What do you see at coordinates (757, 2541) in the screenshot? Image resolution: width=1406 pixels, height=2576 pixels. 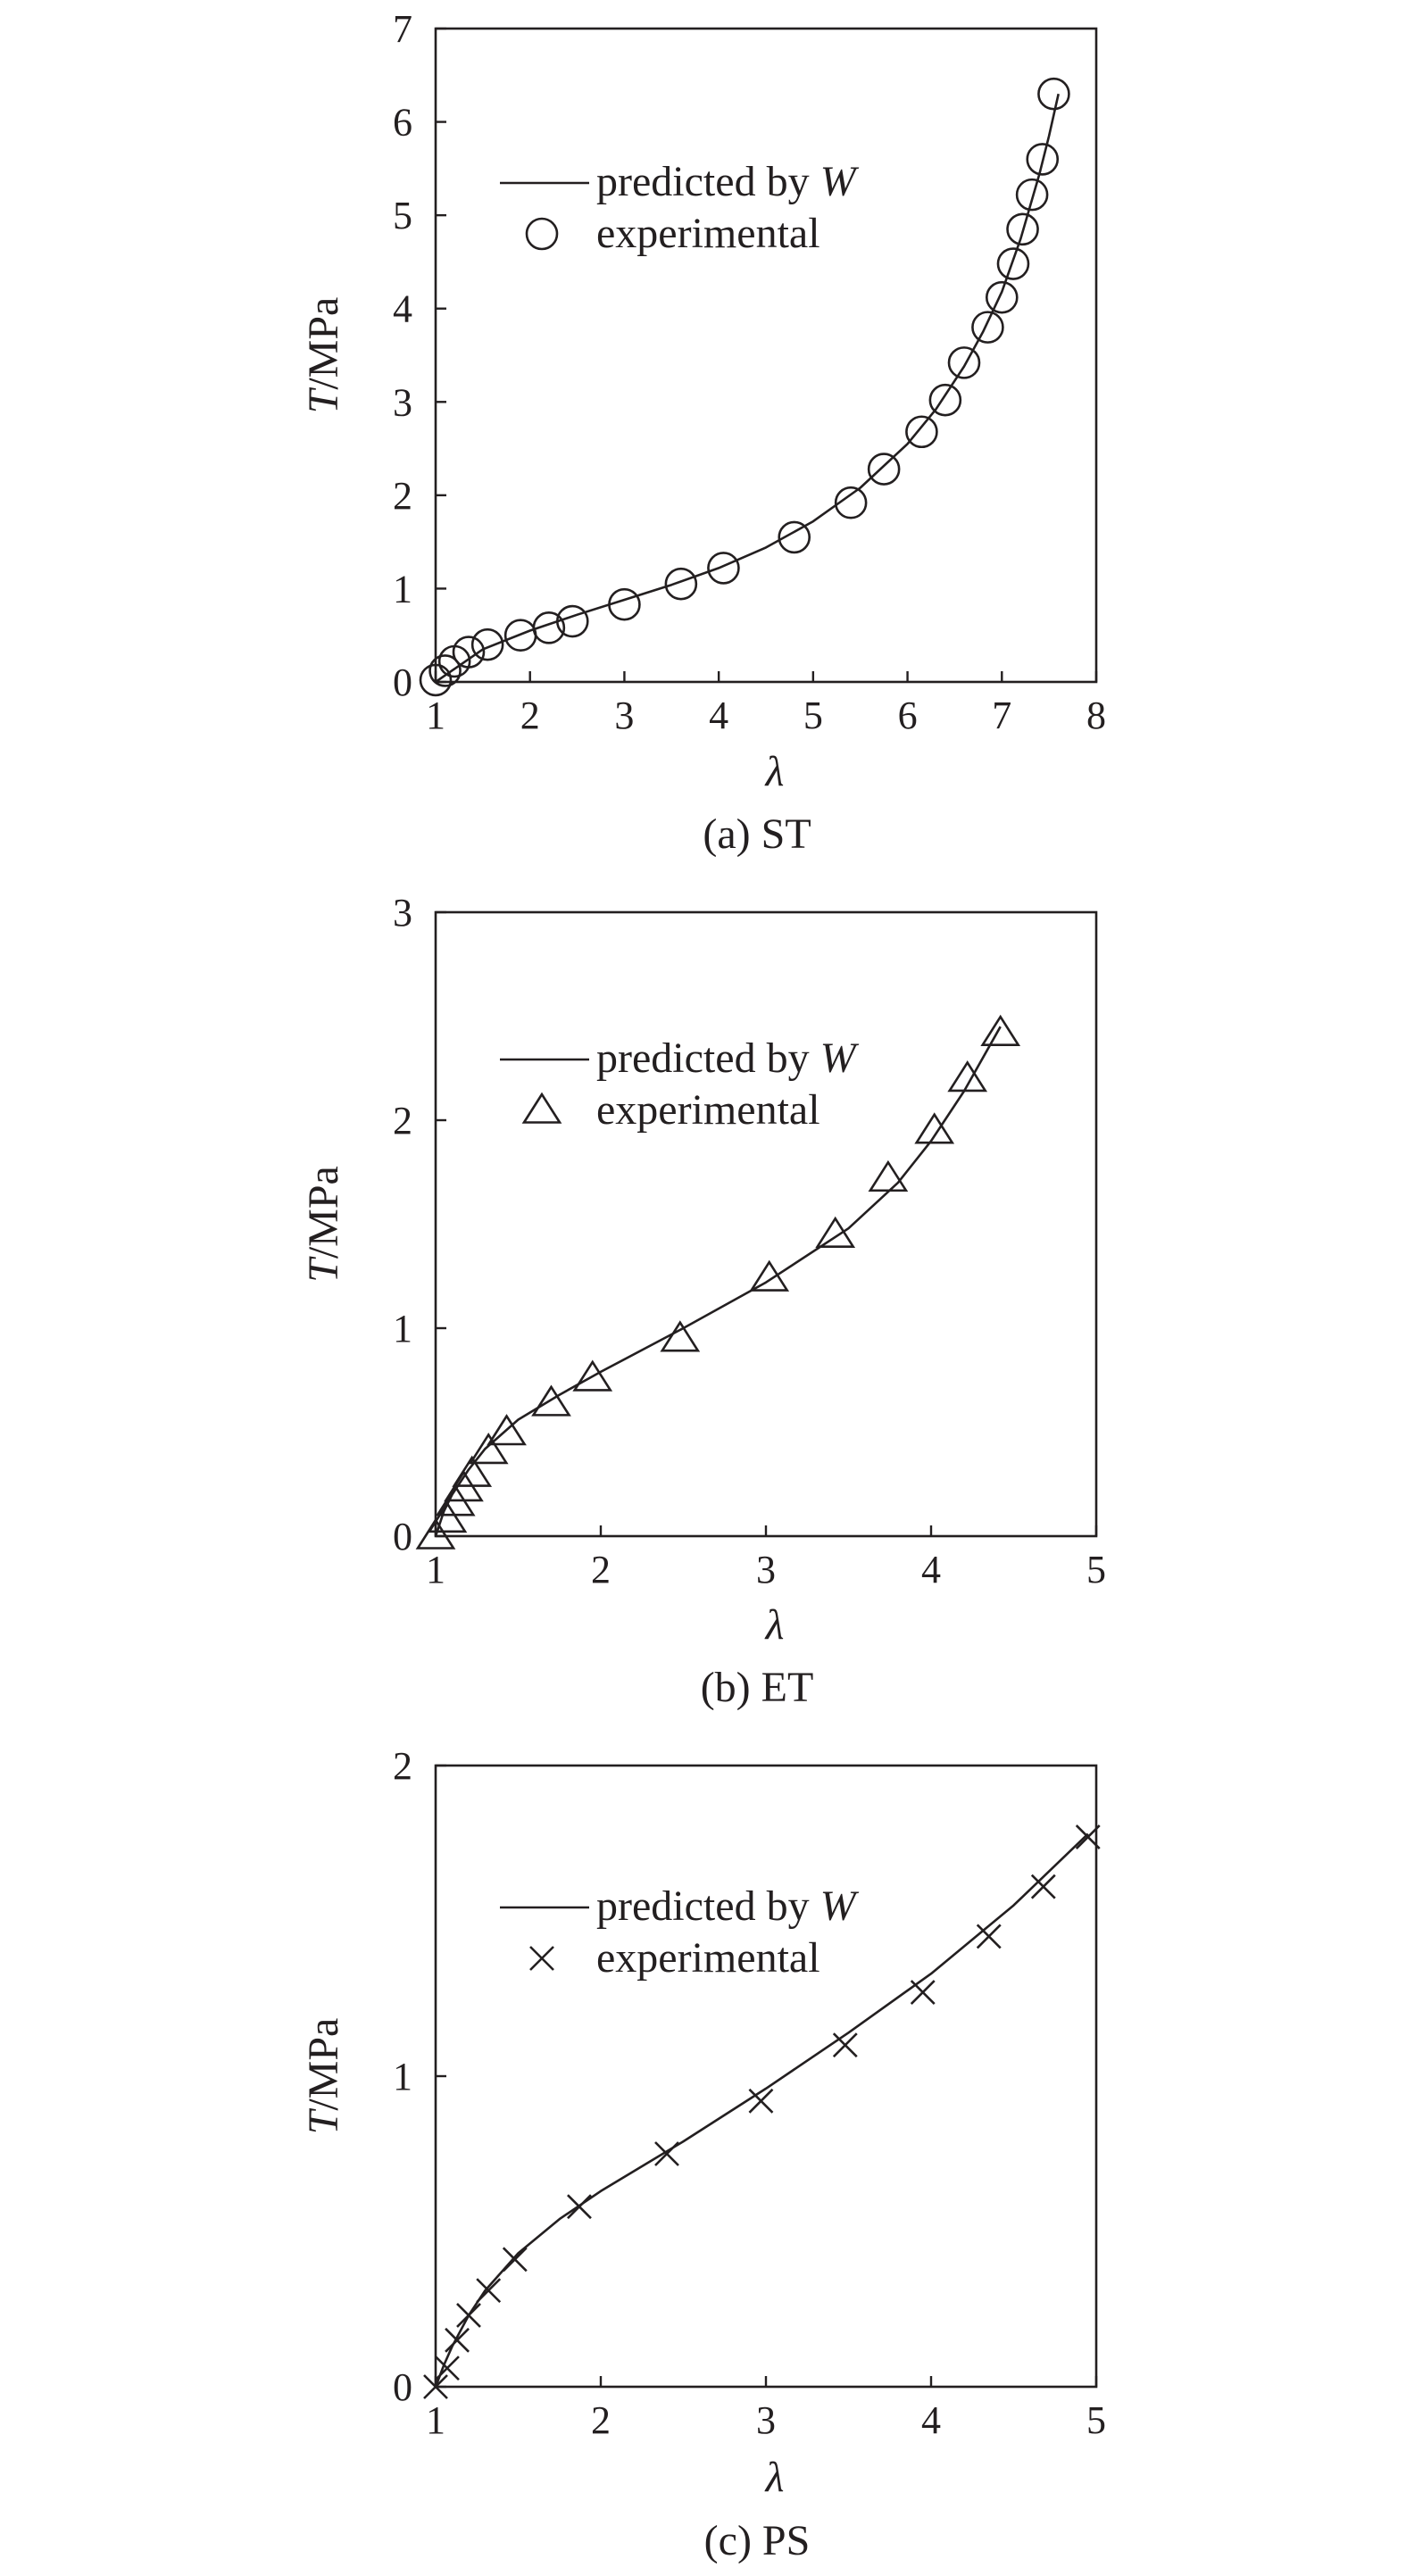 I see `panel-caption: (c) PS` at bounding box center [757, 2541].